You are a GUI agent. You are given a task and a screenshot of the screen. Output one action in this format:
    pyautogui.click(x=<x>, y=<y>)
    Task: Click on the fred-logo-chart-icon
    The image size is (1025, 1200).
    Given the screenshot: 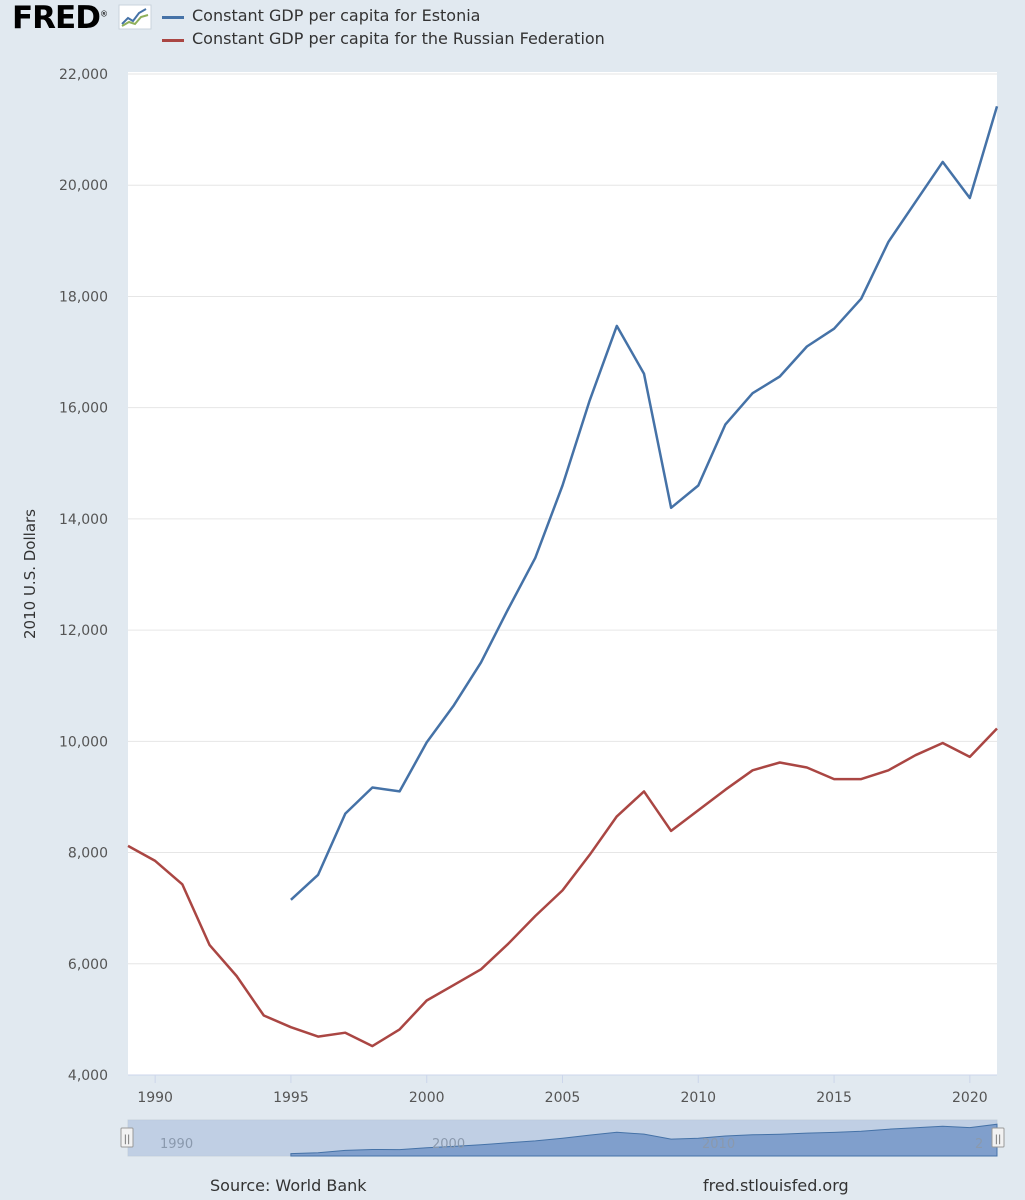 What is the action you would take?
    pyautogui.click(x=135, y=17)
    